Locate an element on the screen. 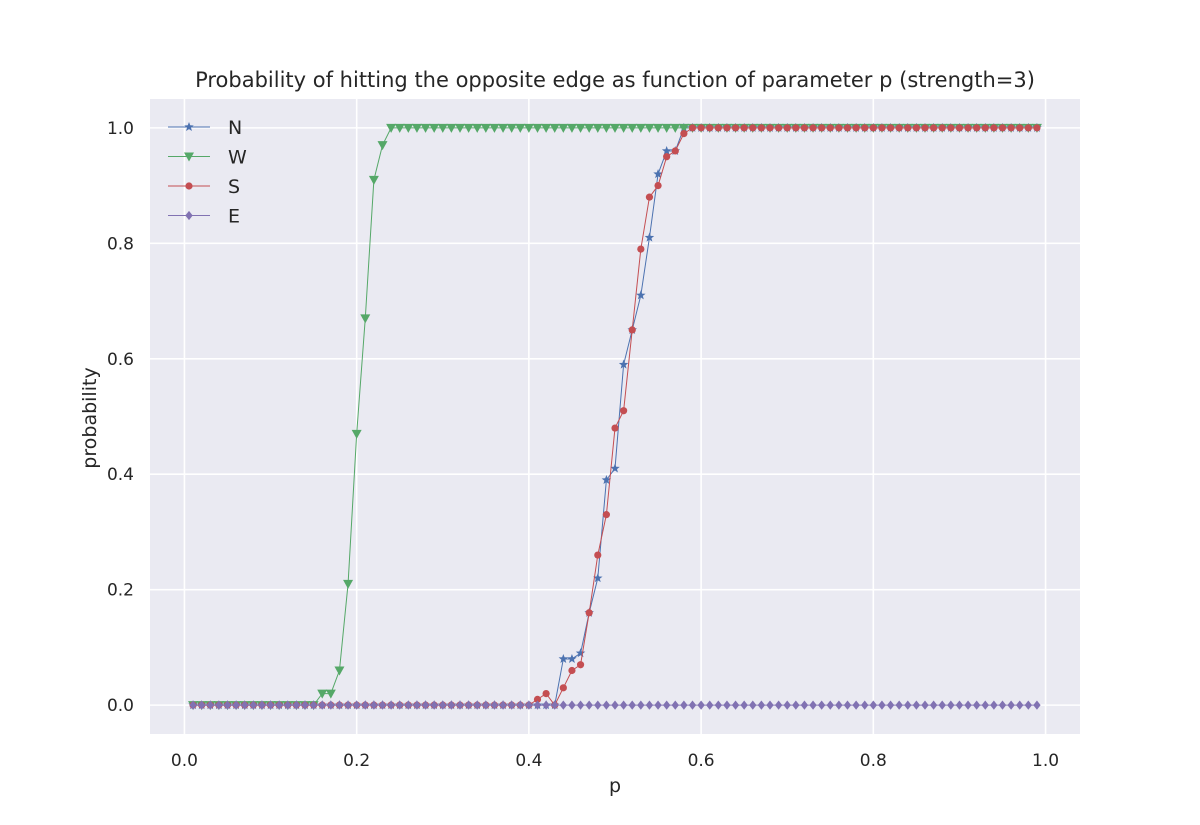  series-E is located at coordinates (615, 705).